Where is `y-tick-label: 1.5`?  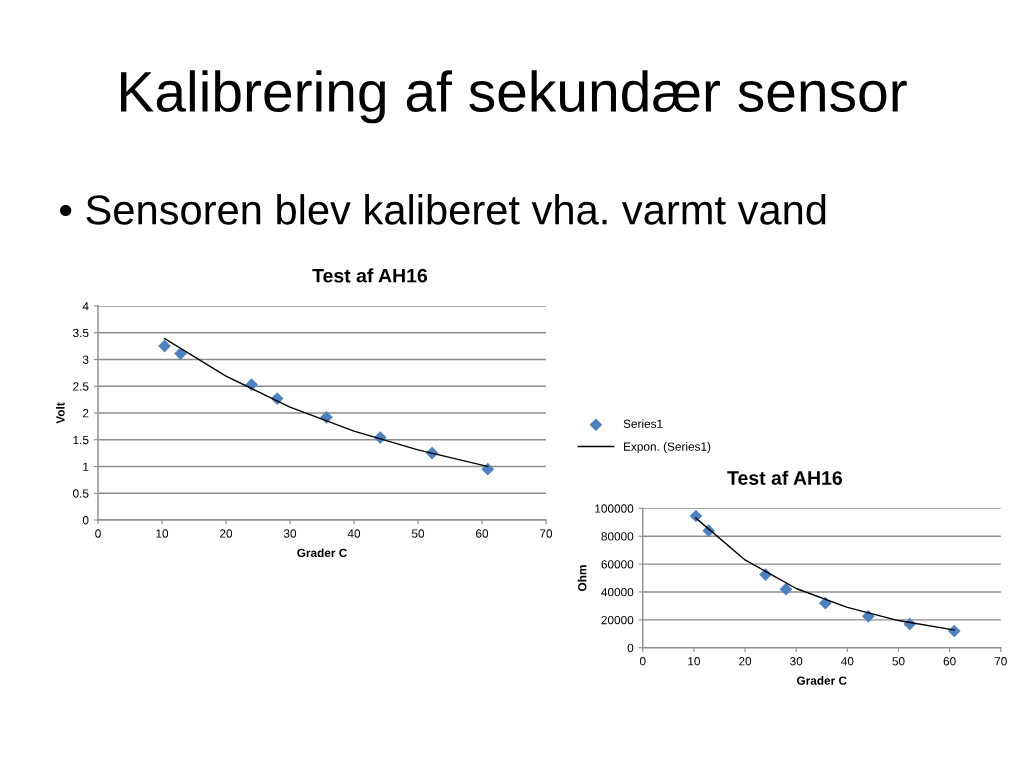 y-tick-label: 1.5 is located at coordinates (81, 440).